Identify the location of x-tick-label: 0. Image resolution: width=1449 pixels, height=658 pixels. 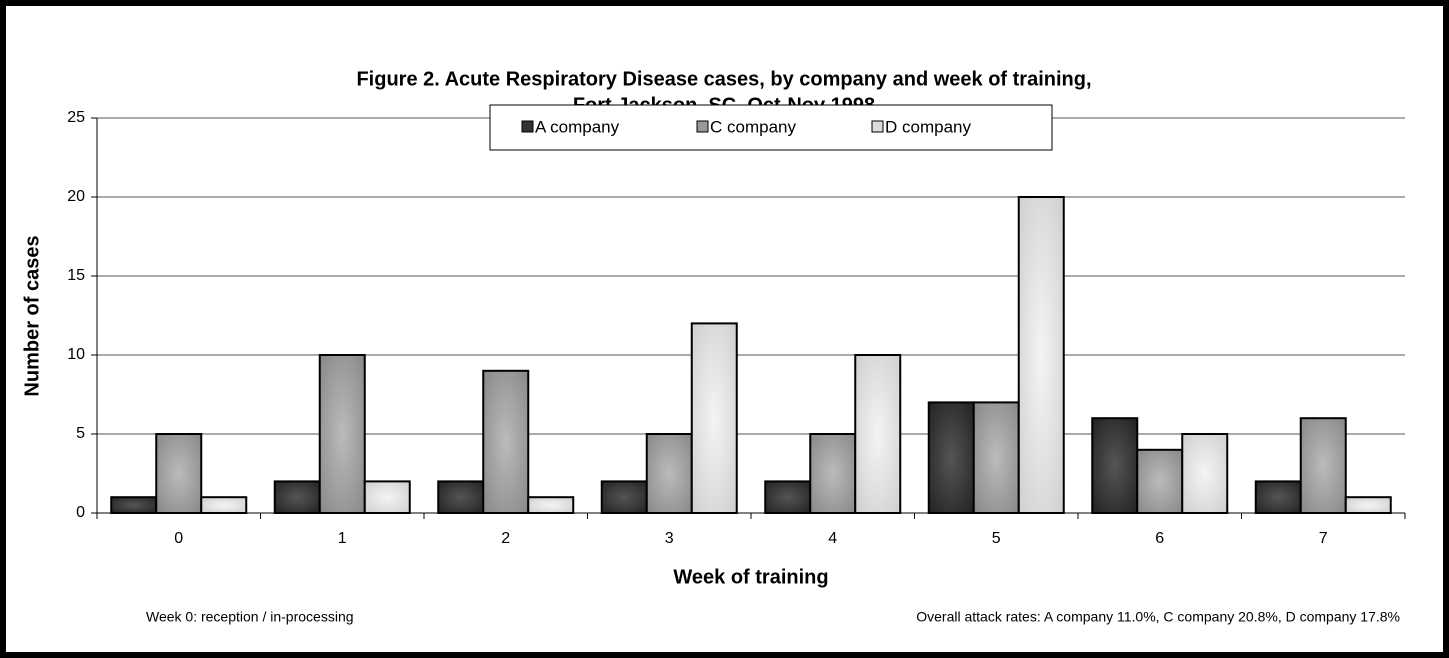
(178, 538).